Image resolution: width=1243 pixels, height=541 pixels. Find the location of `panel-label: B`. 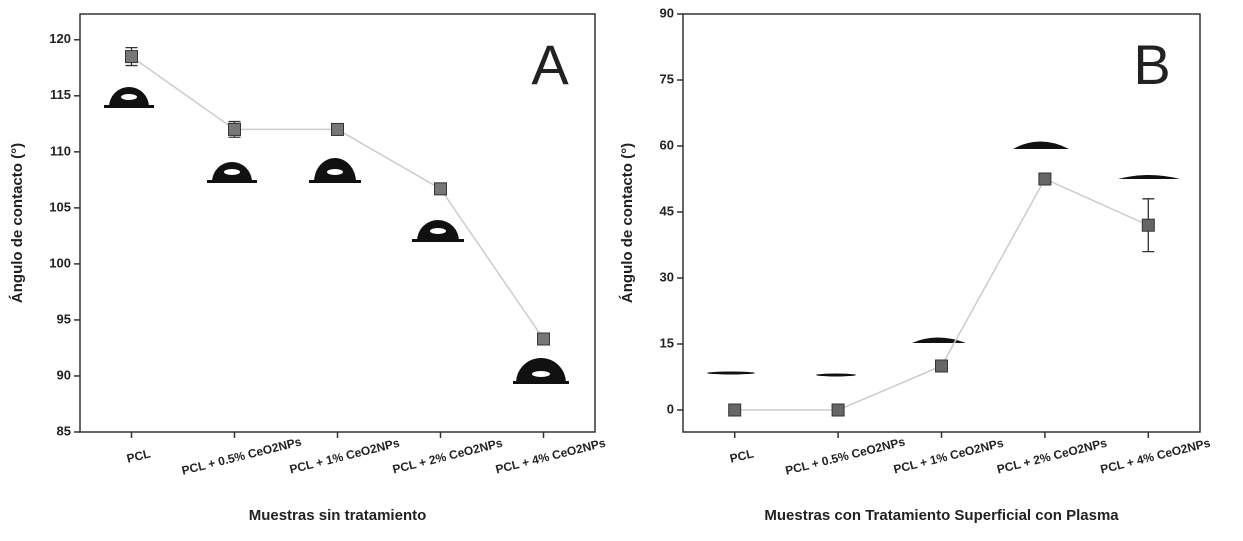

panel-label: B is located at coordinates (1151, 64).